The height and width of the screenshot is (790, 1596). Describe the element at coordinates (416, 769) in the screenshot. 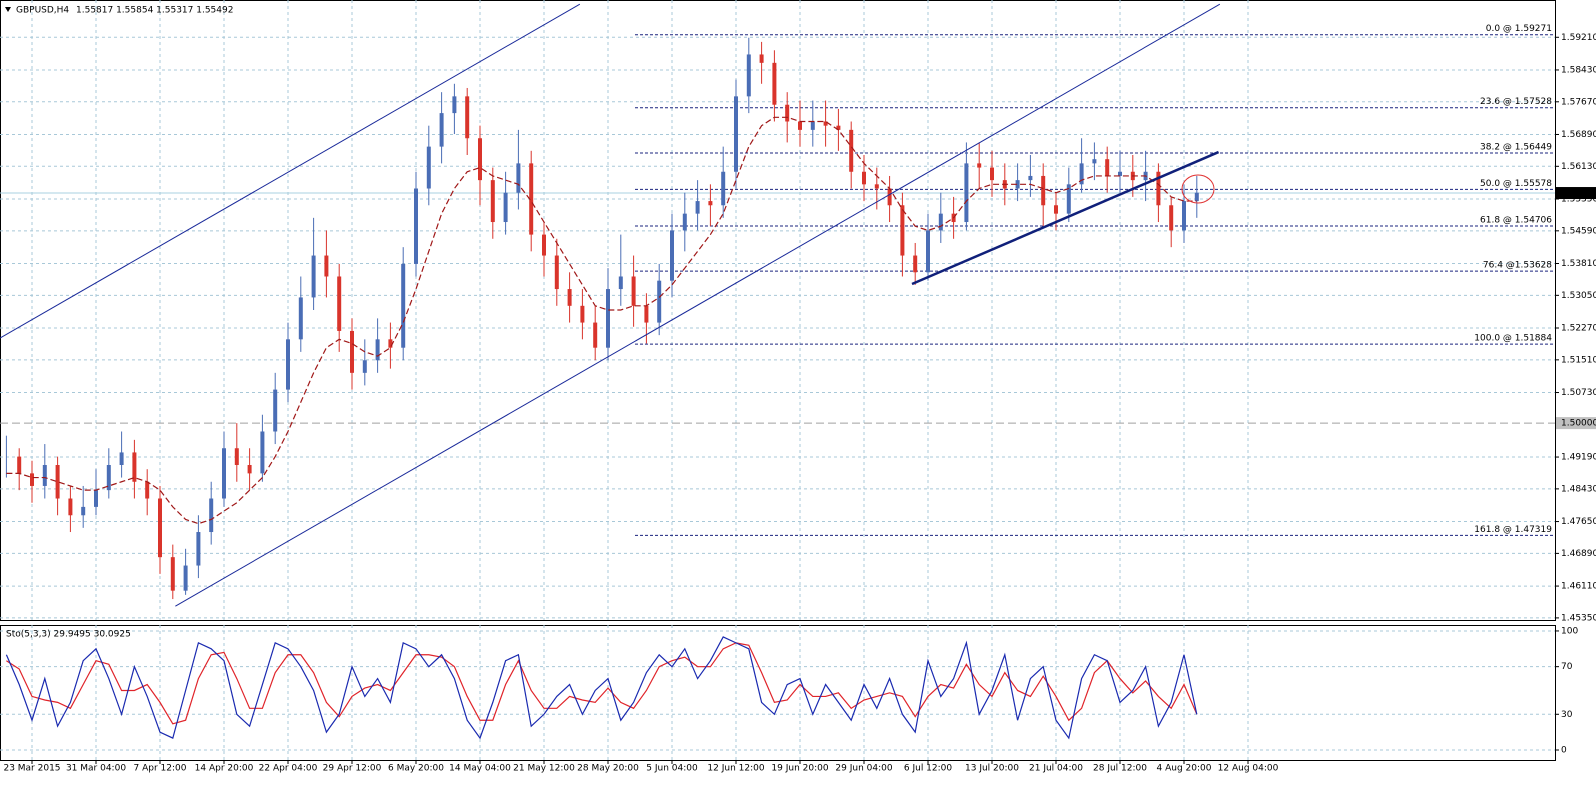

I see `x-tick-label: 6 May 20:00` at that location.